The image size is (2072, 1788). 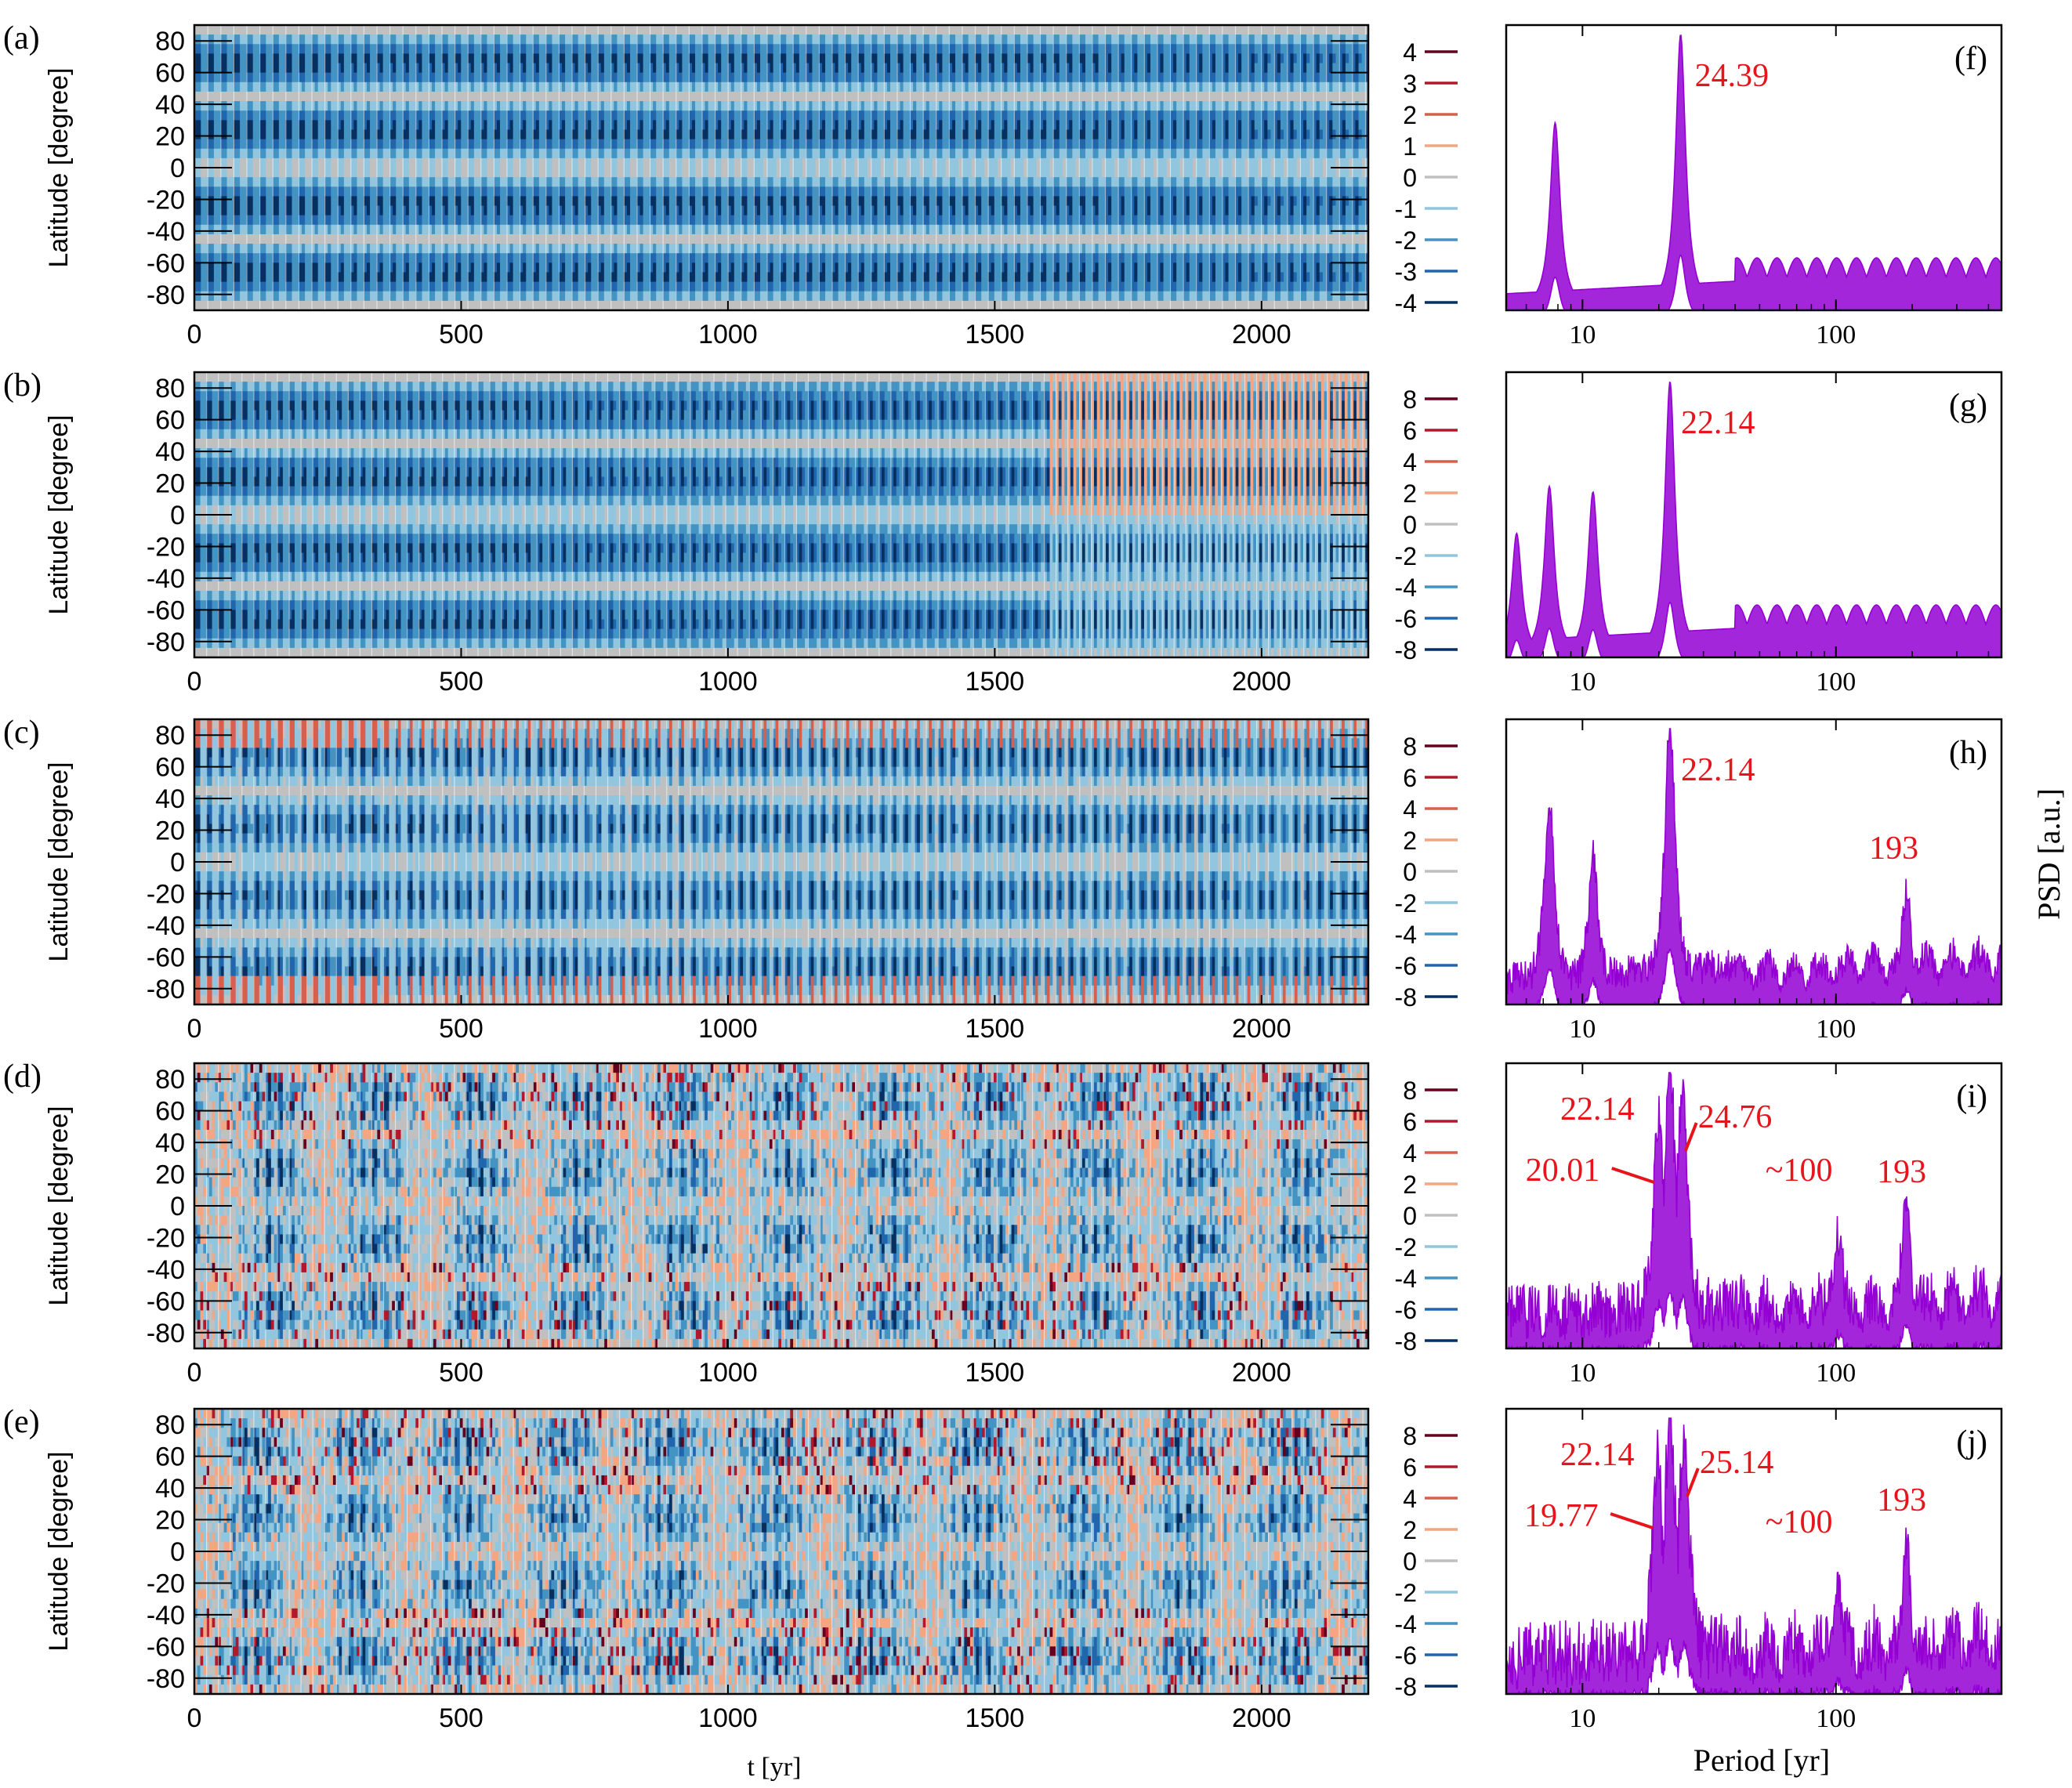 I want to click on peak-annotation: 24.76, so click(x=1735, y=1117).